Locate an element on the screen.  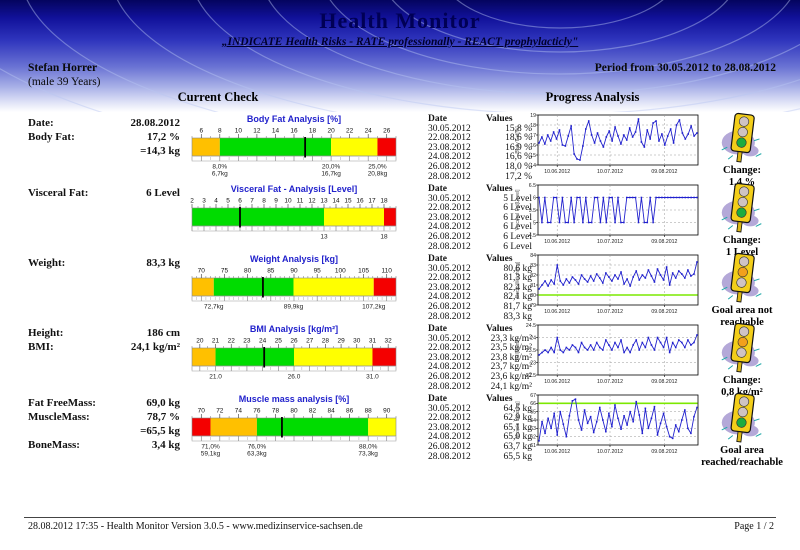
svg-text: 09.08.2012 is located at coordinates (664, 452).